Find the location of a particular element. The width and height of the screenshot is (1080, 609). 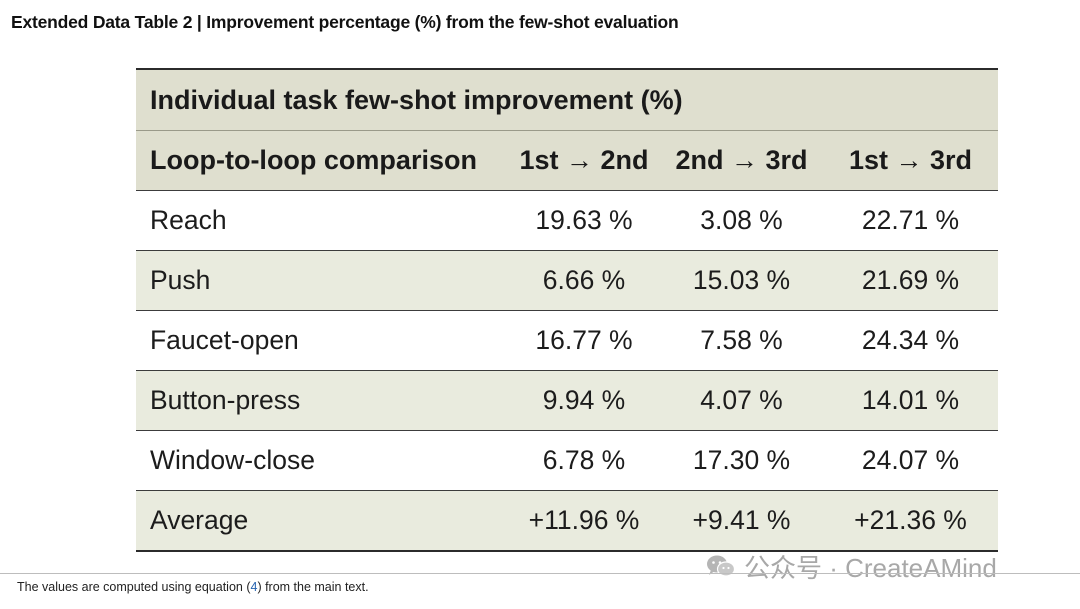

cell-2nd-3rd: 17.30 % is located at coordinates (741, 460).